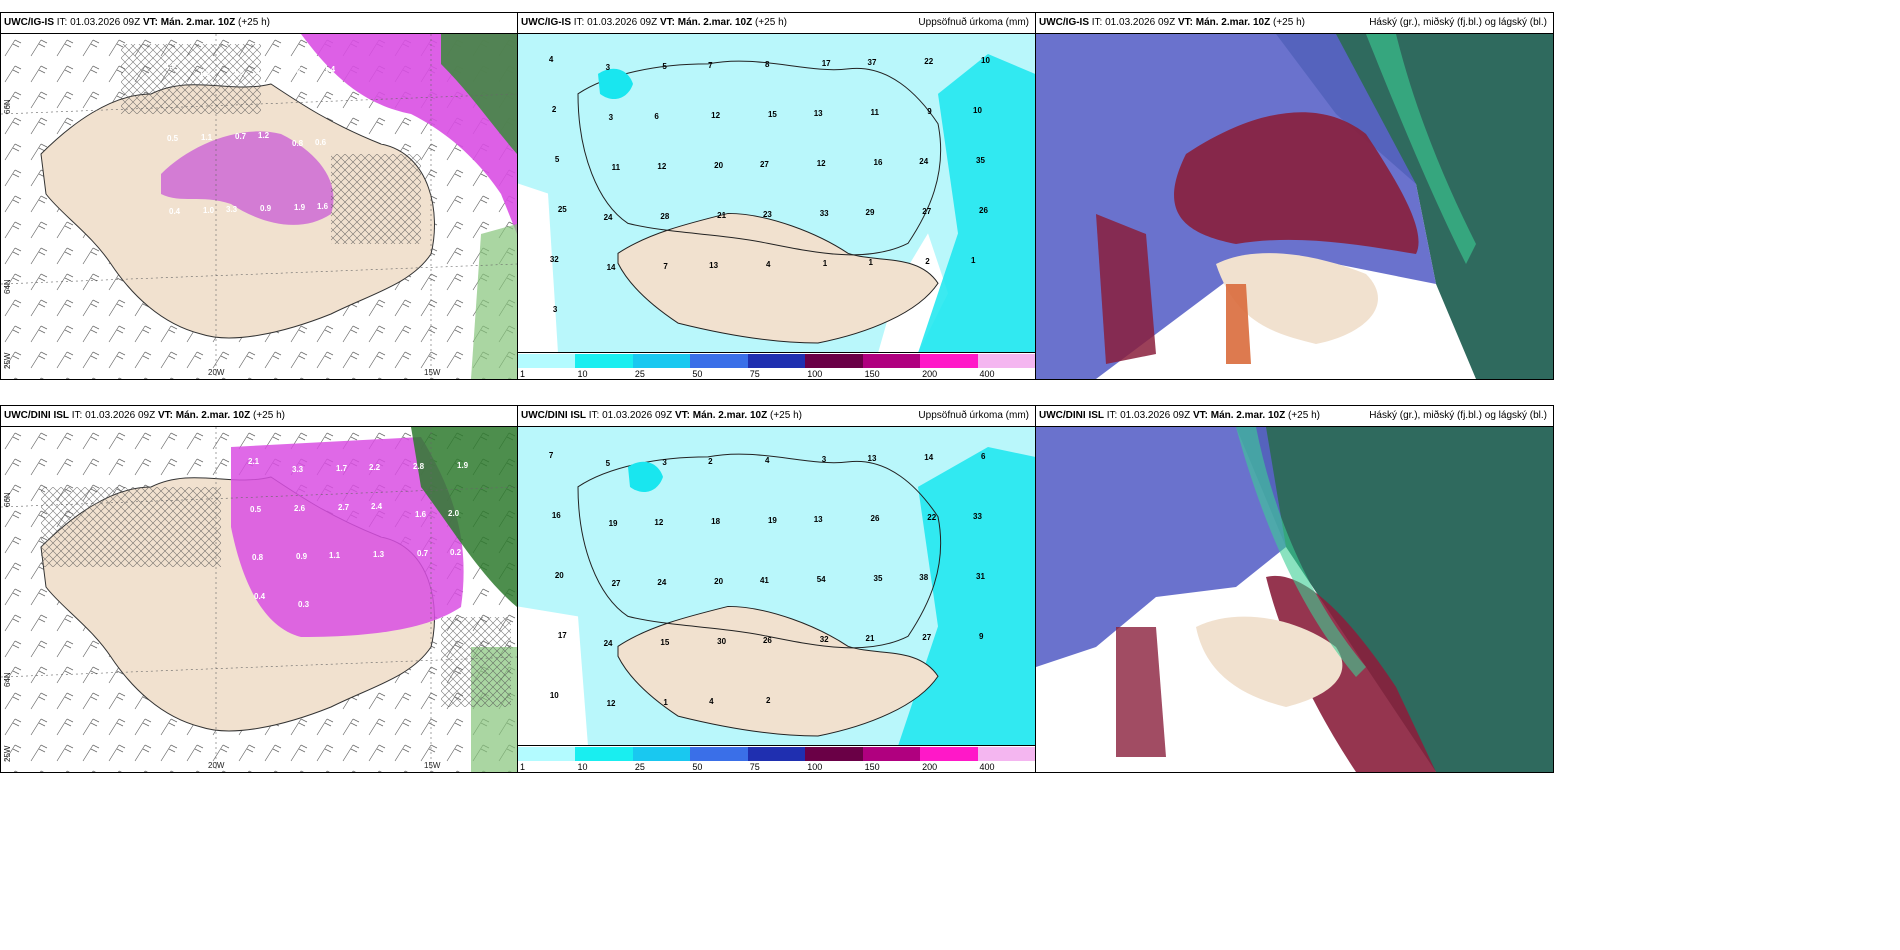 The height and width of the screenshot is (950, 1900). What do you see at coordinates (321, 142) in the screenshot?
I see `snow-value-label: 0.6` at bounding box center [321, 142].